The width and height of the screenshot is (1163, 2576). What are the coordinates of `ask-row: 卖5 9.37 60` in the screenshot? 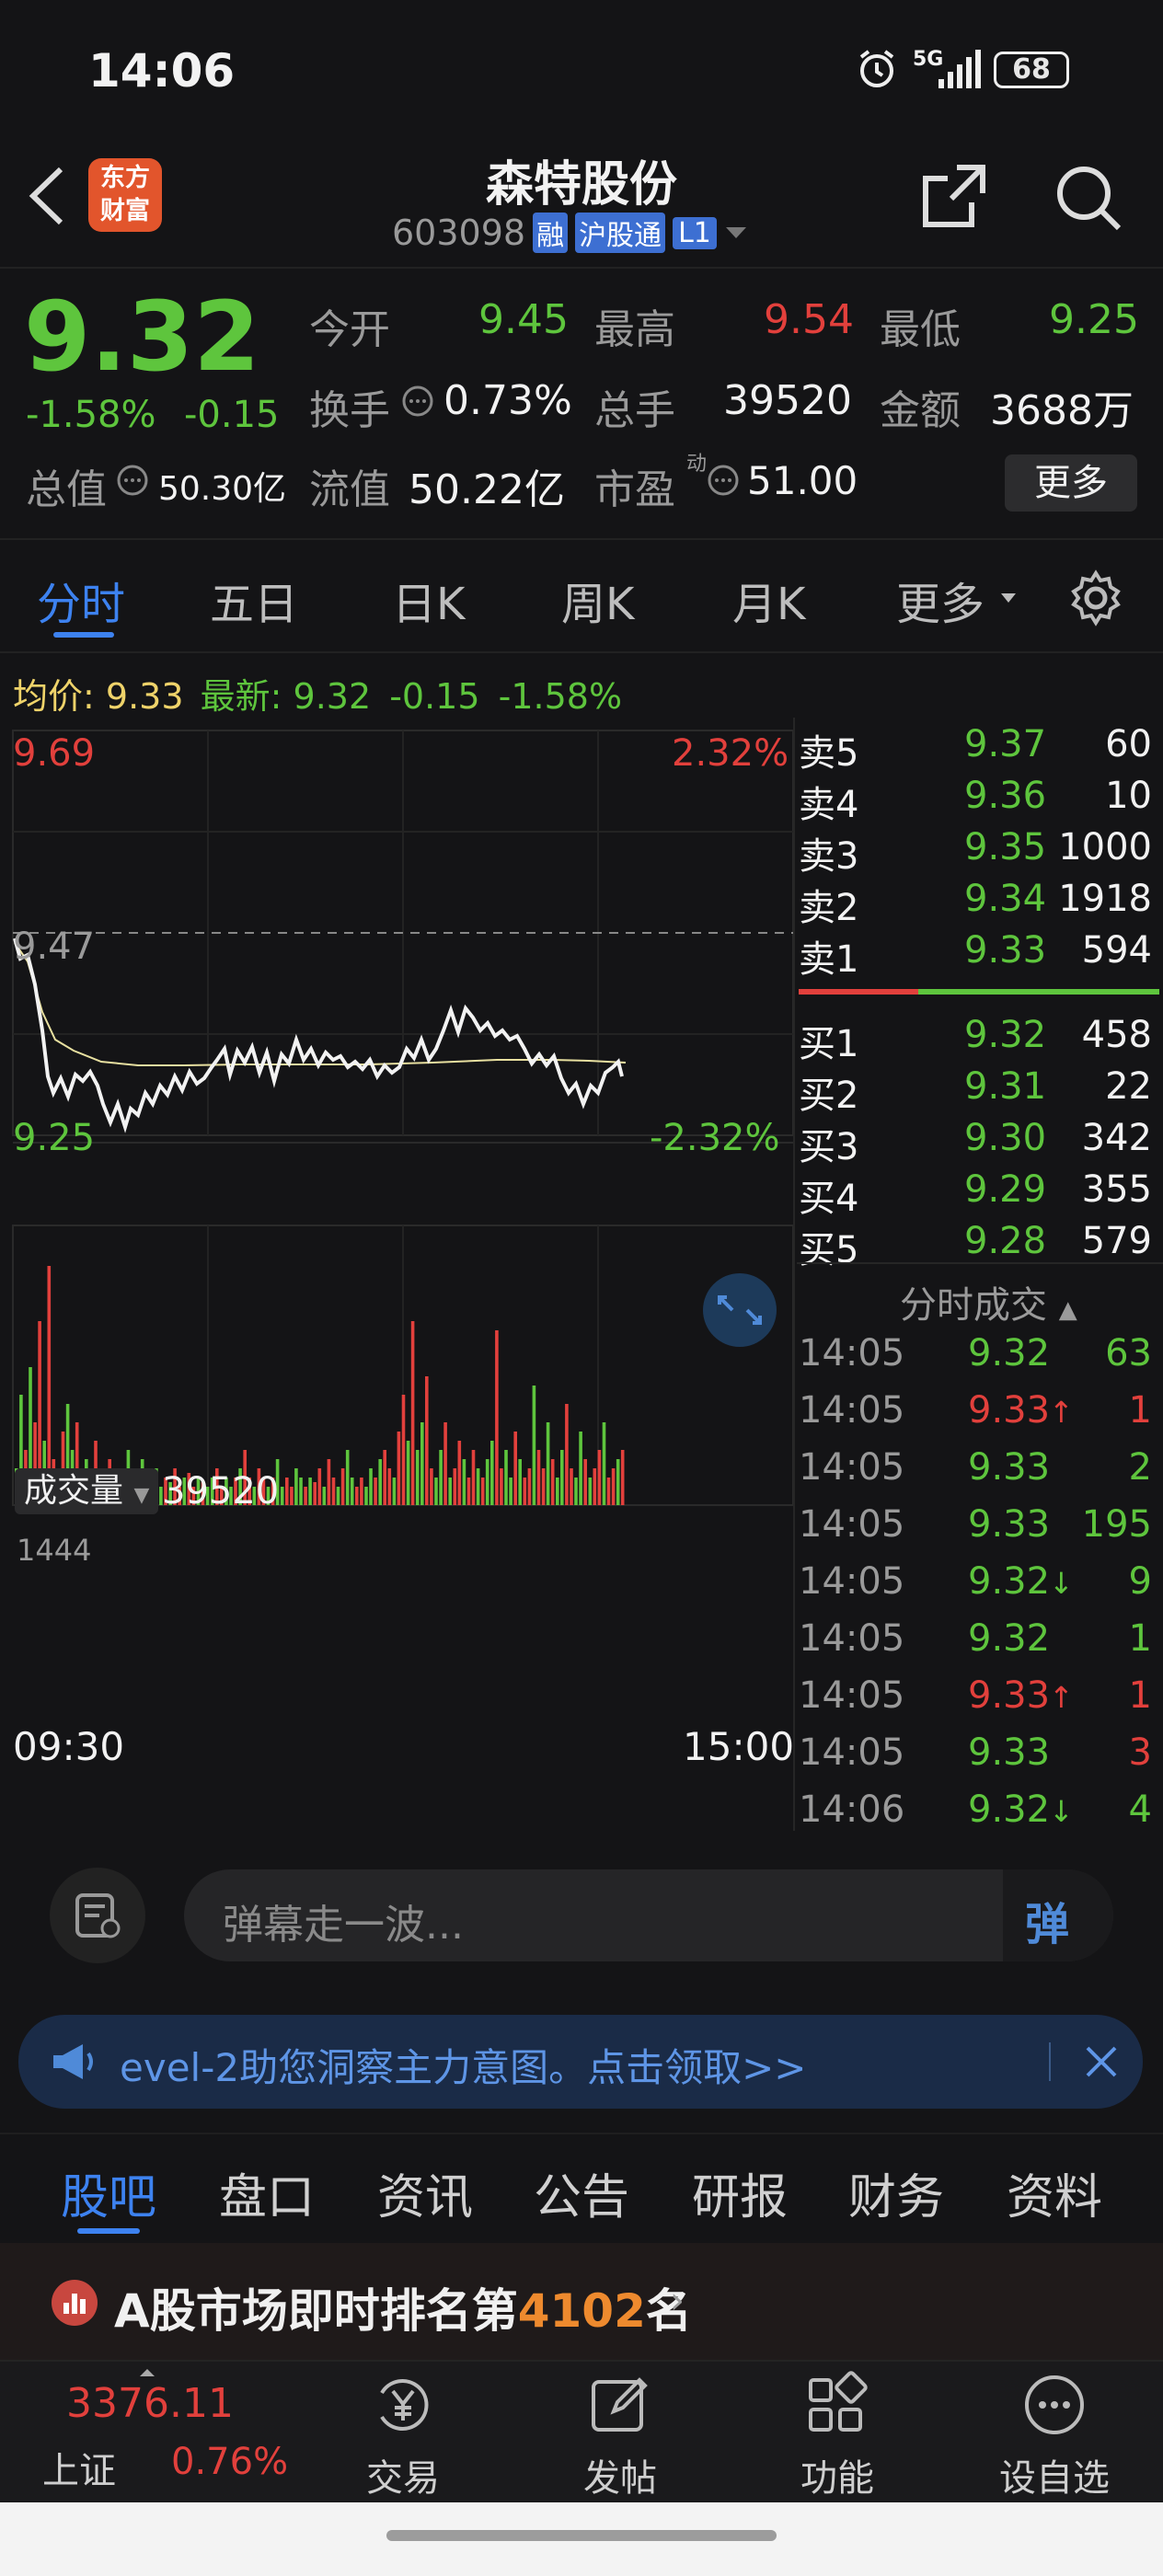 It's located at (978, 749).